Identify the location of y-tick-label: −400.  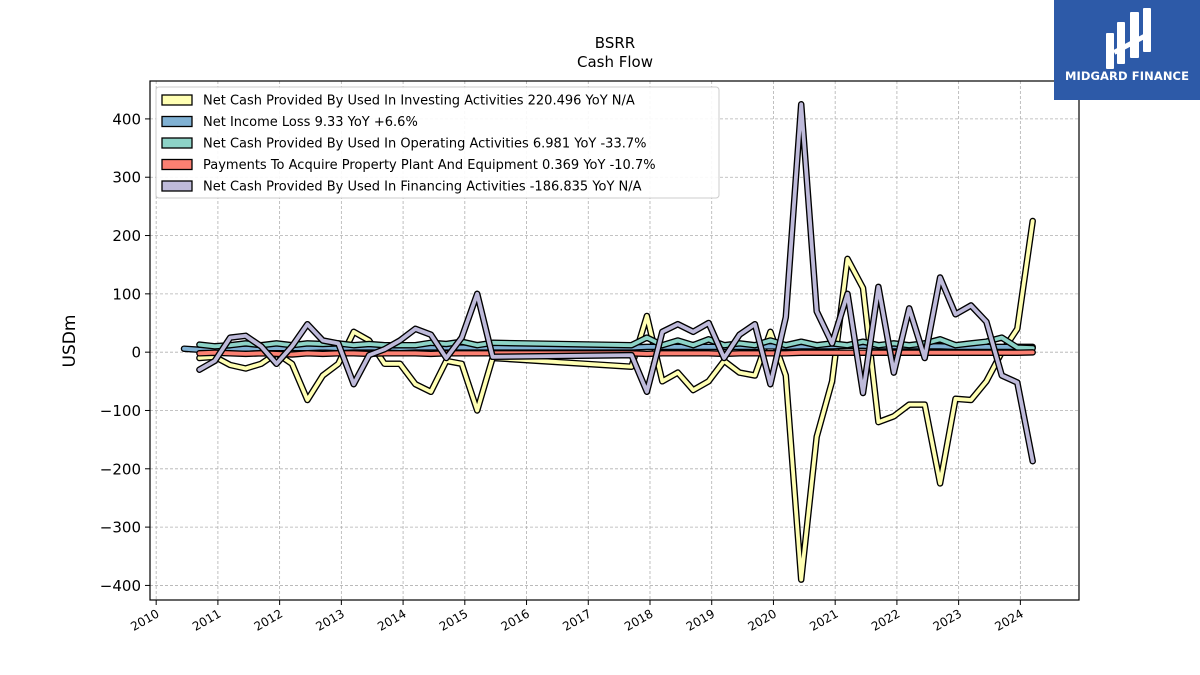
(120, 586).